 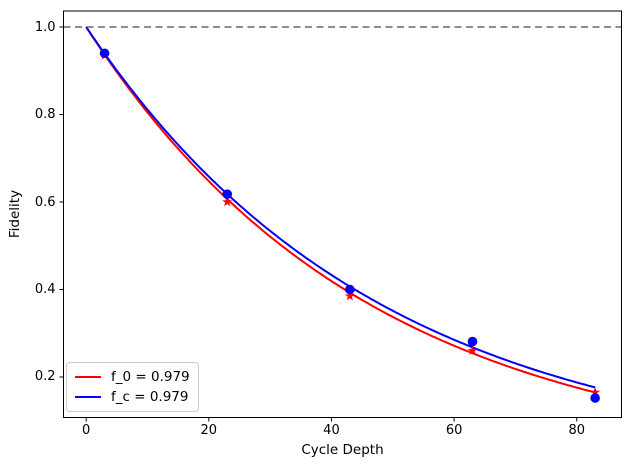 What do you see at coordinates (150, 377) in the screenshot?
I see `legend-label-f0: f_0 = 0.979` at bounding box center [150, 377].